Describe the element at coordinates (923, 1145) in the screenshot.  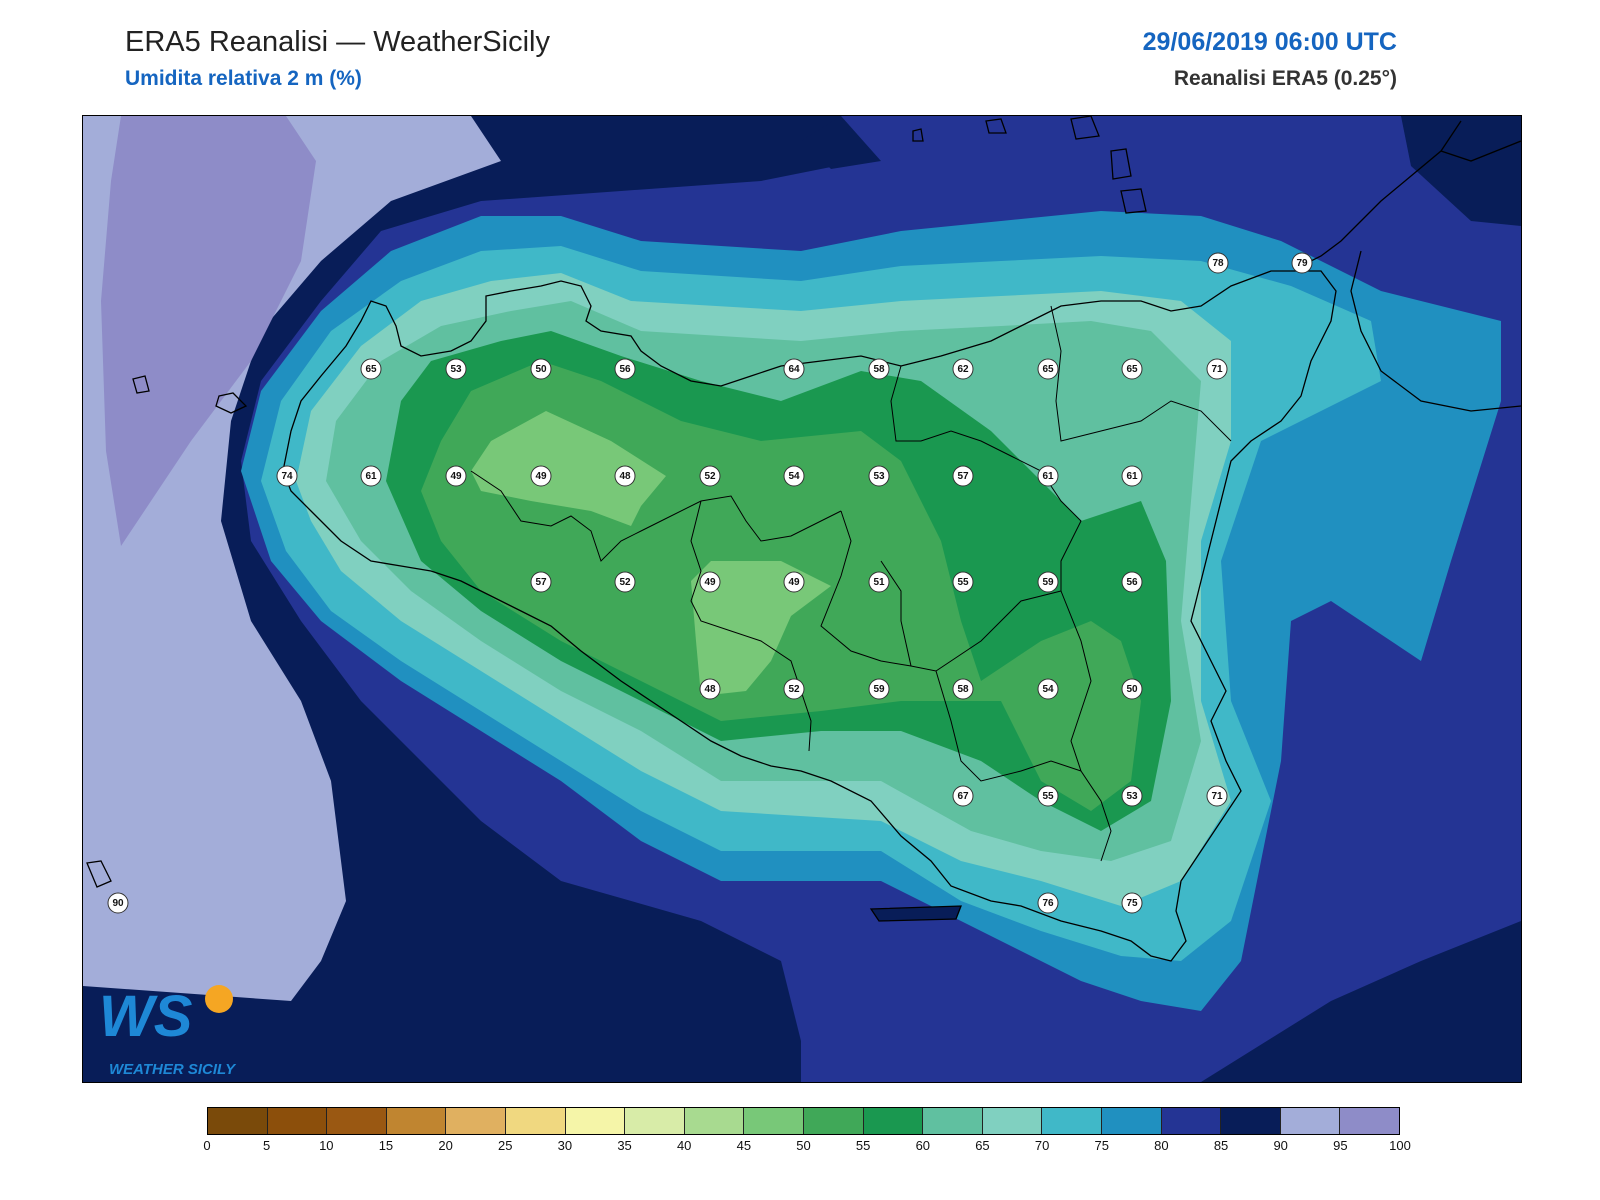
I see `colorbar-tick-label: 60` at that location.